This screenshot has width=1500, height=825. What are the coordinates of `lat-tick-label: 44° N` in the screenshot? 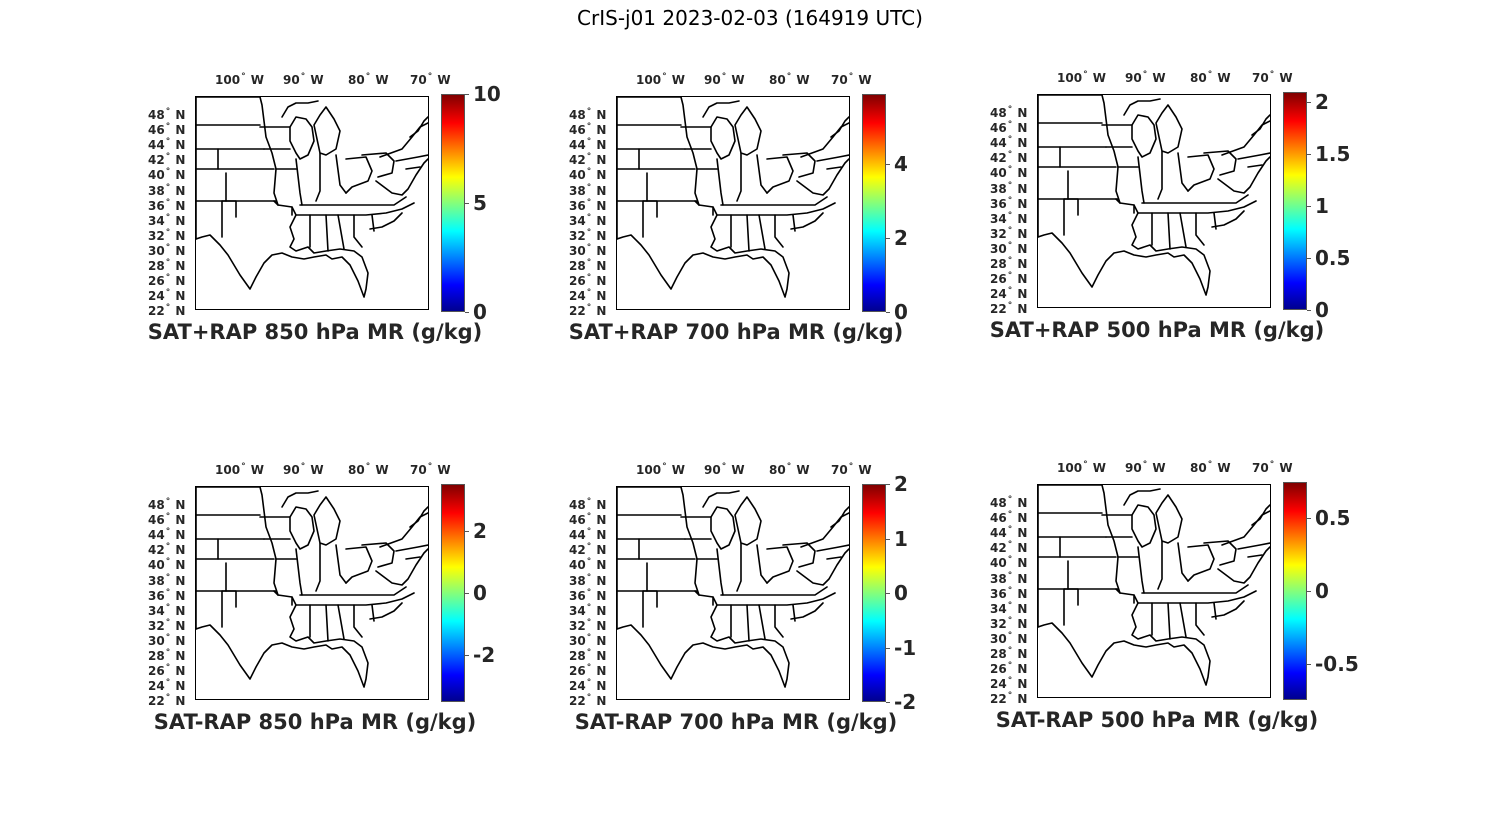 It's located at (588, 145).